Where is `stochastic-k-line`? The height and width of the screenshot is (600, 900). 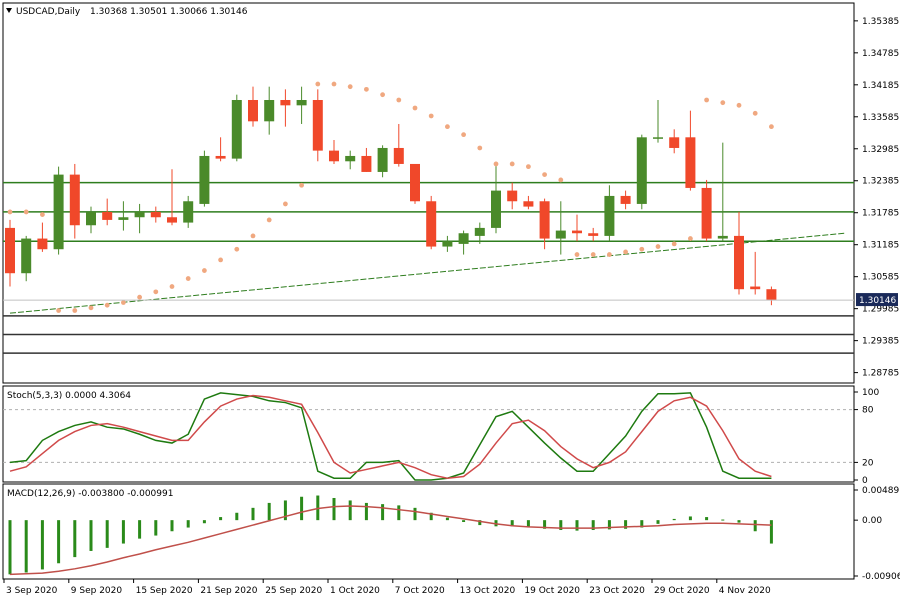
stochastic-k-line is located at coordinates (390, 436).